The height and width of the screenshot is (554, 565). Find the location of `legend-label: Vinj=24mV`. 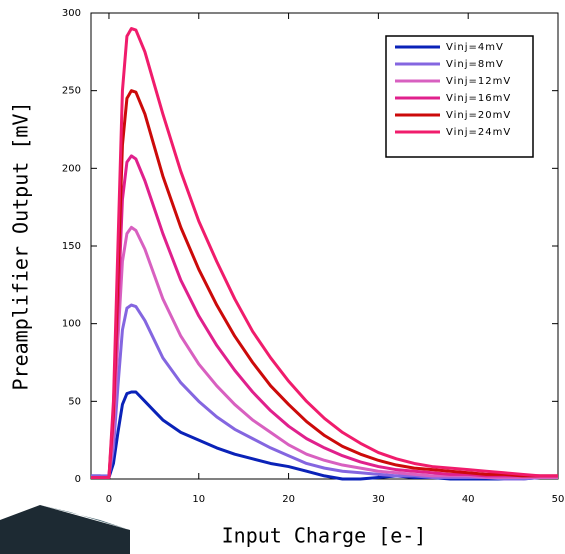

legend-label: Vinj=24mV is located at coordinates (478, 132).